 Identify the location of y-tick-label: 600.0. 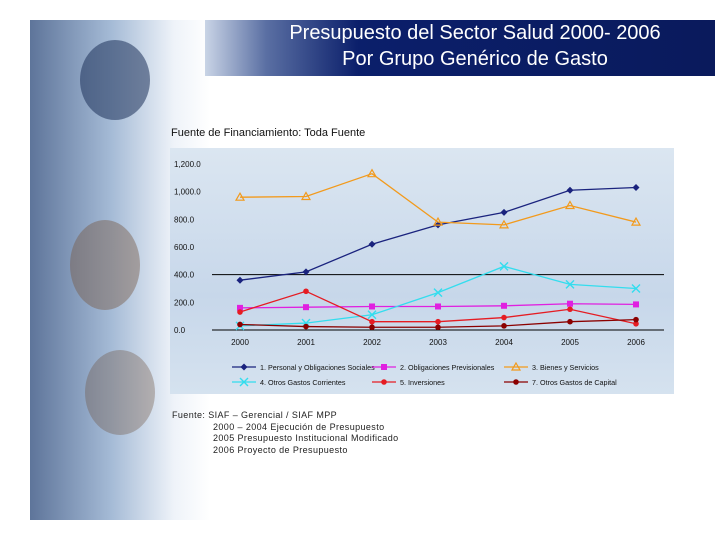
(184, 247).